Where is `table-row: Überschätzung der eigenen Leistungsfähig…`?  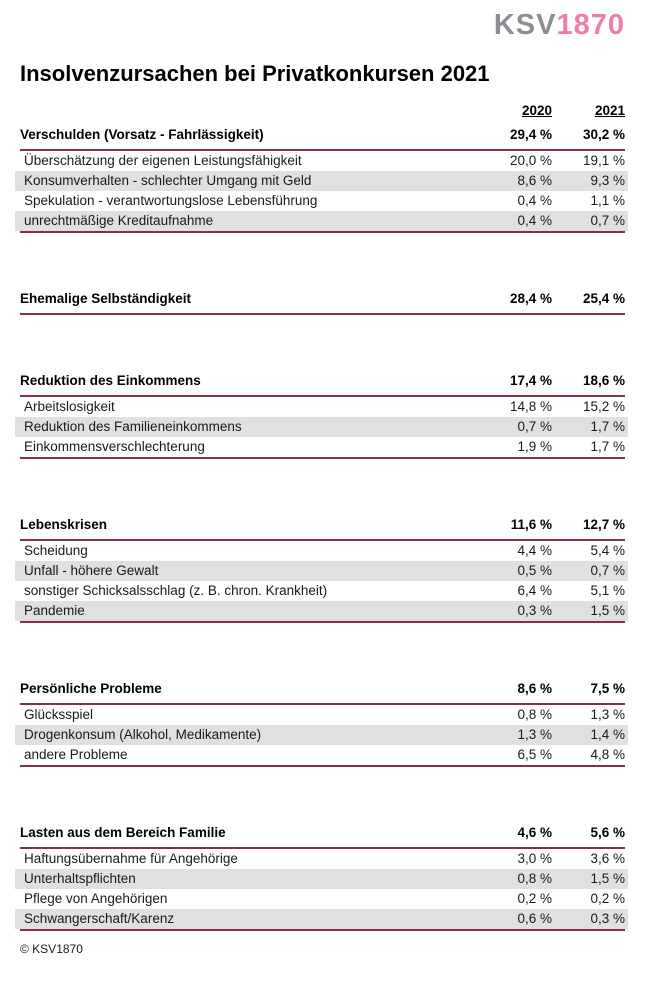 table-row: Überschätzung der eigenen Leistungsfähig… is located at coordinates (321, 161).